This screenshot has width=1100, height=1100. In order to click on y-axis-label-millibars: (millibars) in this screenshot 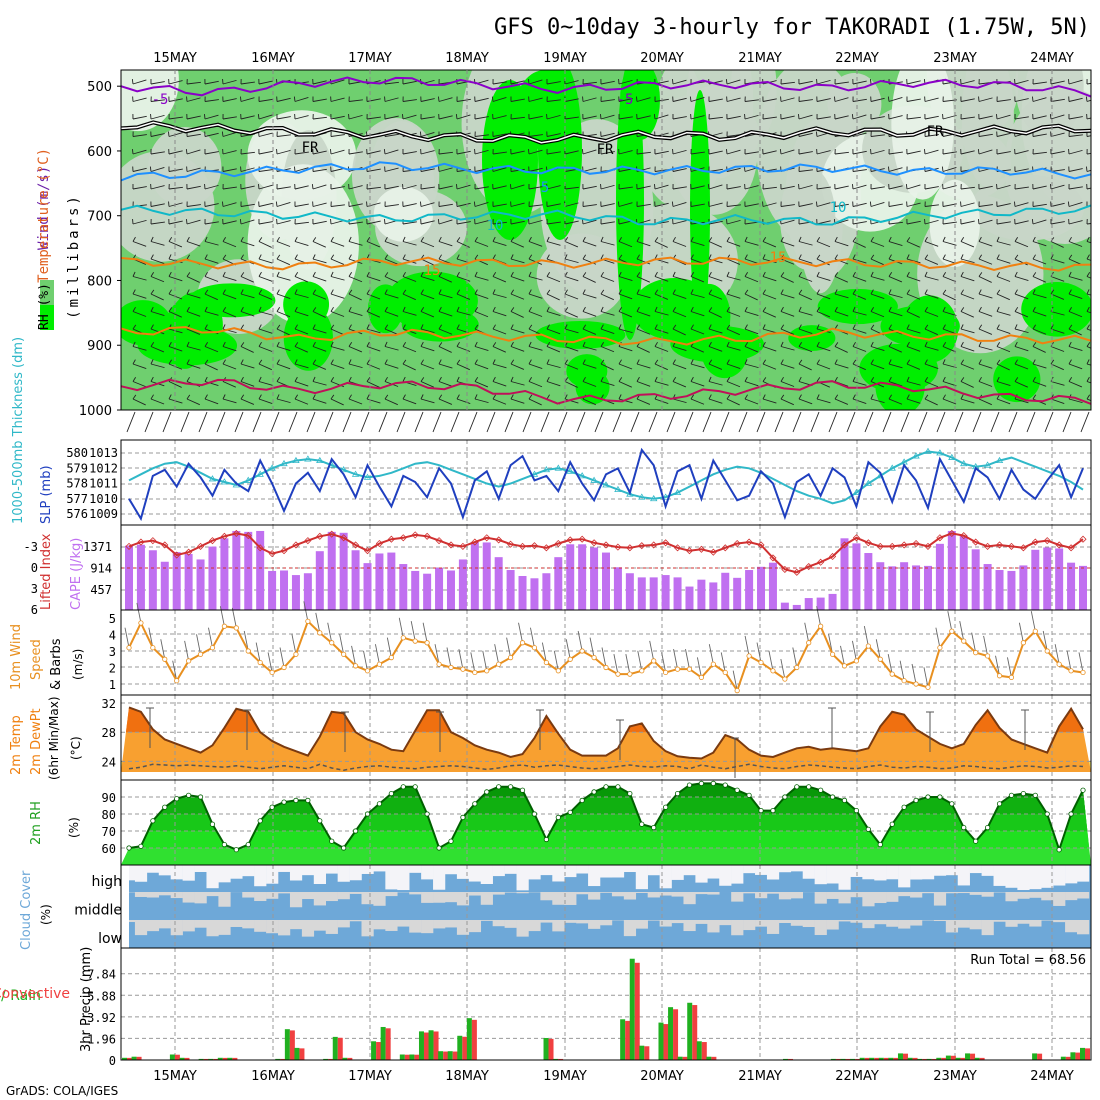, I will do `click(74, 256)`.